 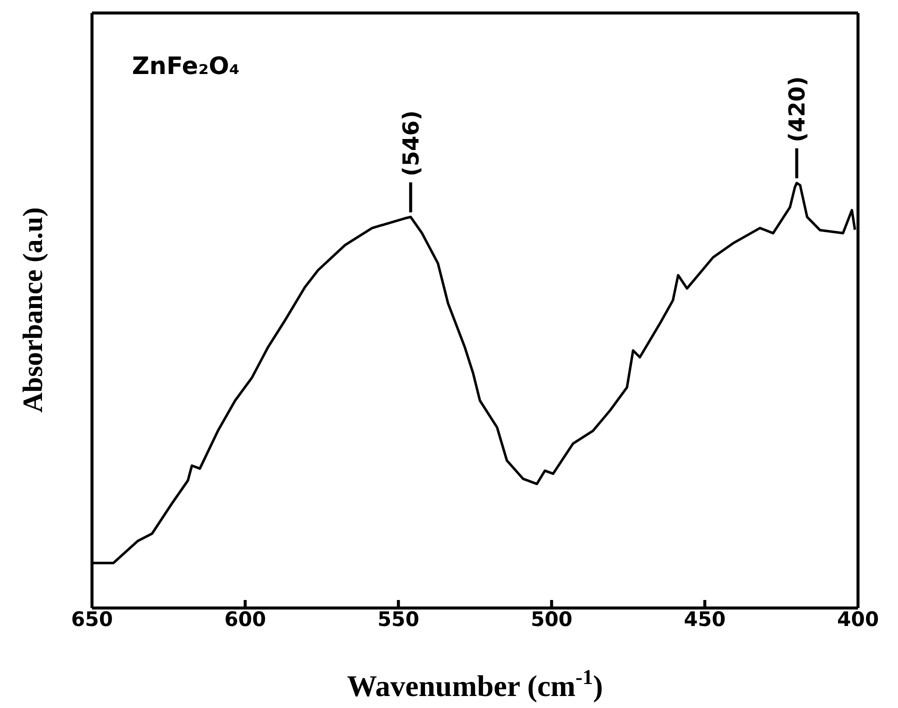 What do you see at coordinates (412, 143) in the screenshot?
I see `annotation: (546)` at bounding box center [412, 143].